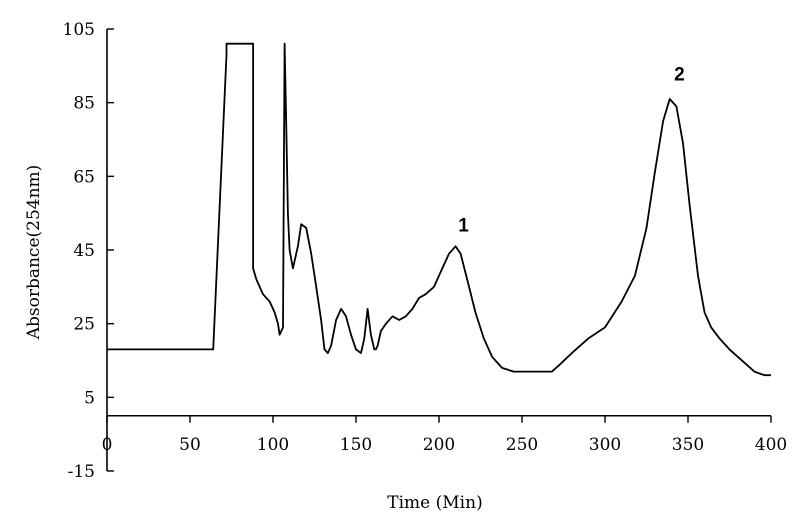 The width and height of the screenshot is (800, 527). Describe the element at coordinates (771, 445) in the screenshot. I see `x-tick-label: 400` at that location.